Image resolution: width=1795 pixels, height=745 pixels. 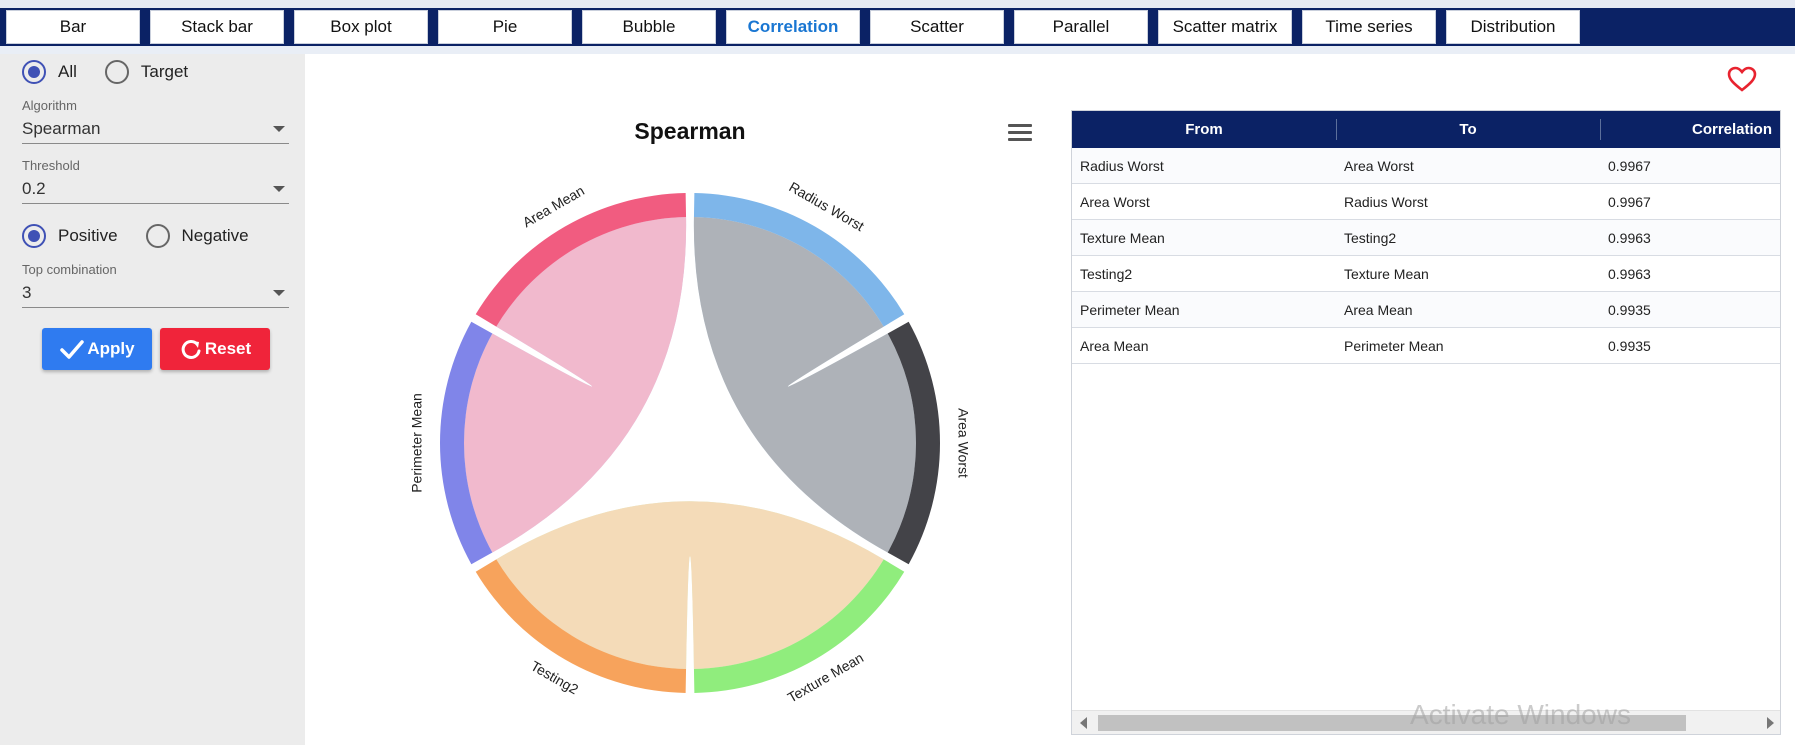 I want to click on algorithm-value: Spearman, so click(x=61, y=128).